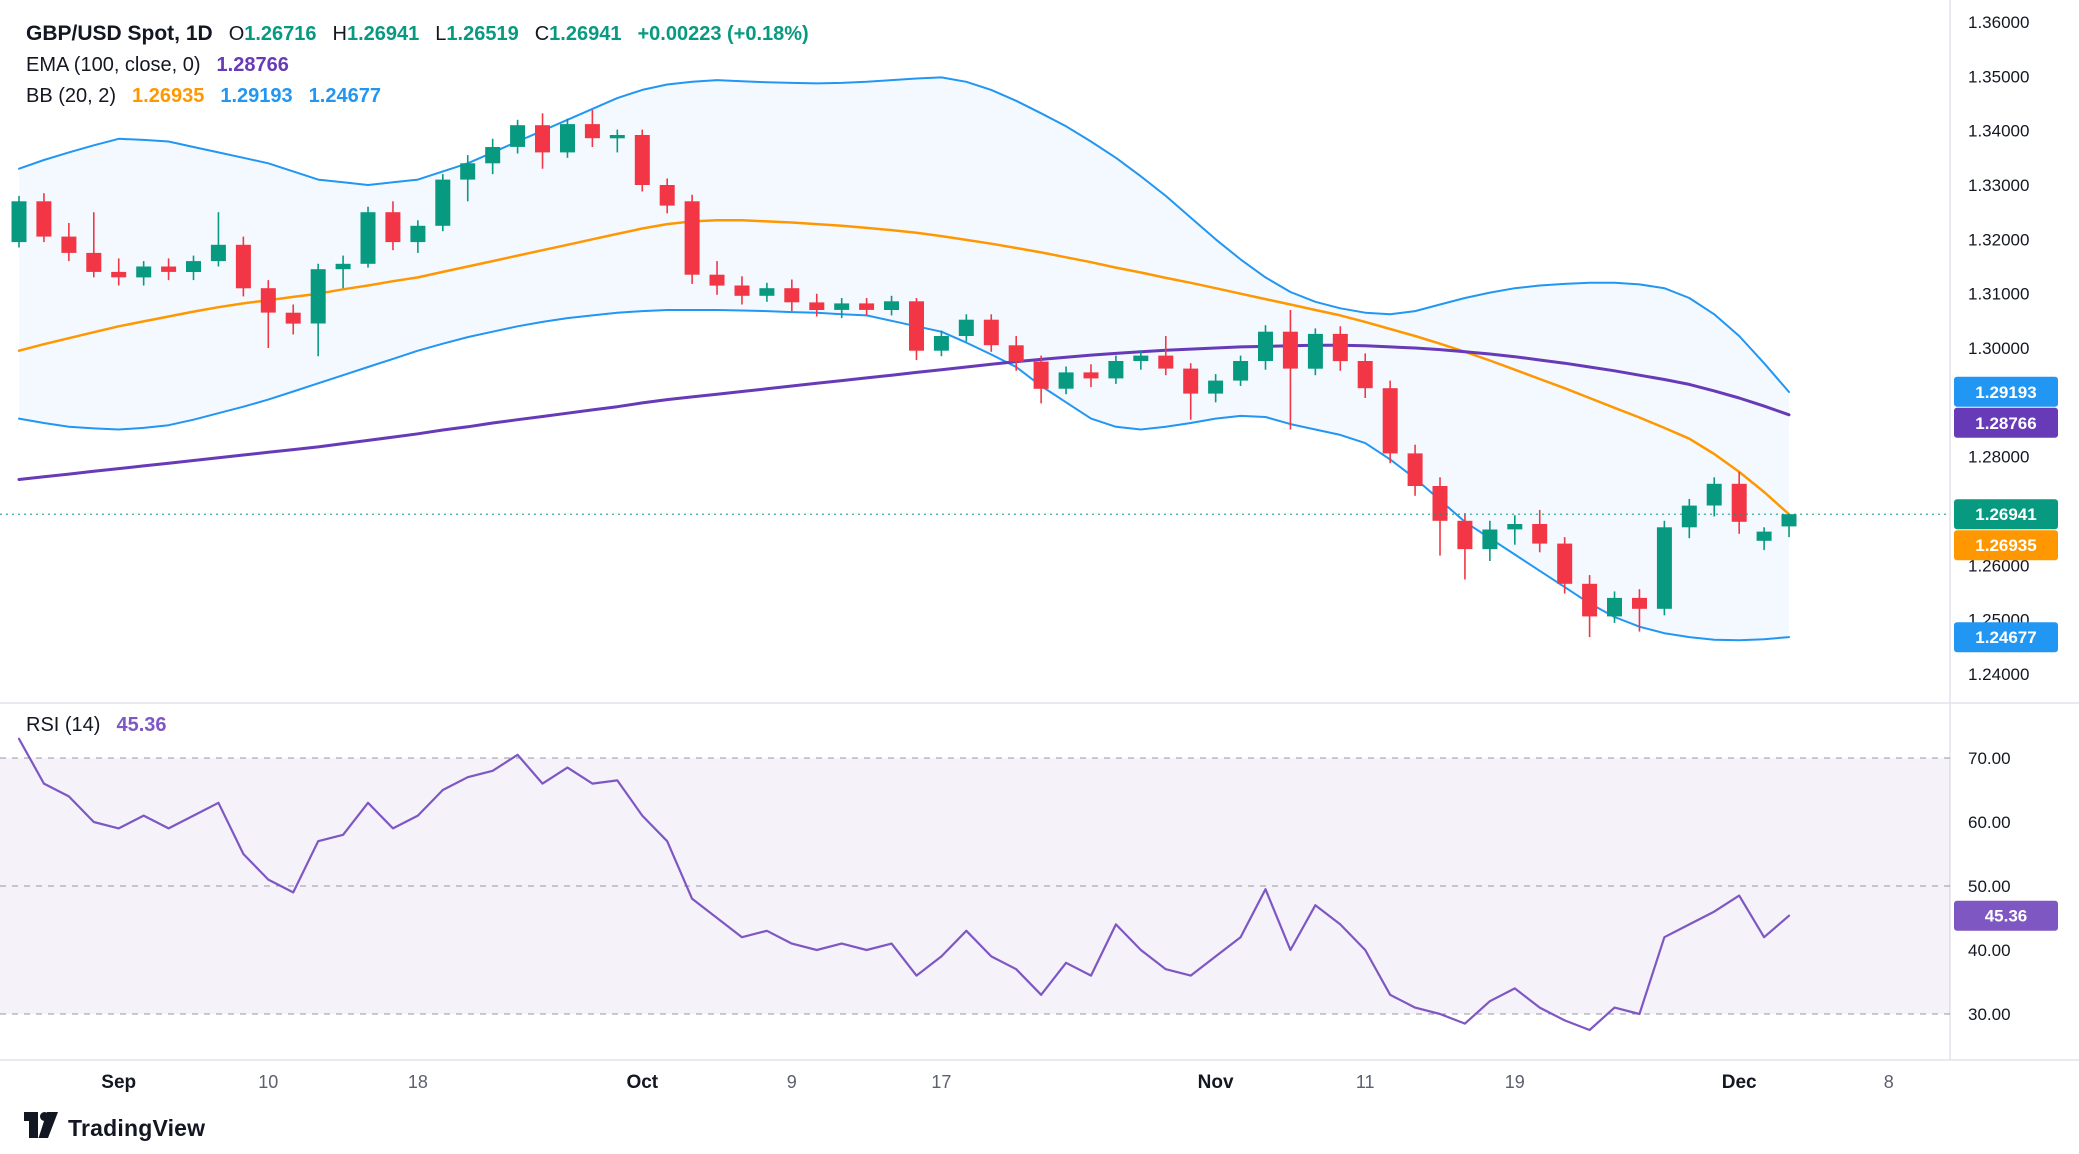  What do you see at coordinates (792, 1082) in the screenshot?
I see `time-axis-label: 9` at bounding box center [792, 1082].